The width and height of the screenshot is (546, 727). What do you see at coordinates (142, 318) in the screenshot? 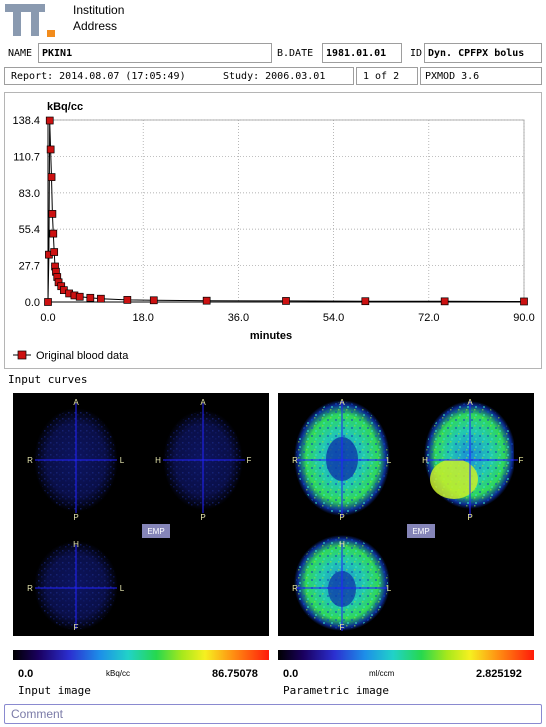
I see `x-tick-label: 18.0` at bounding box center [142, 318].